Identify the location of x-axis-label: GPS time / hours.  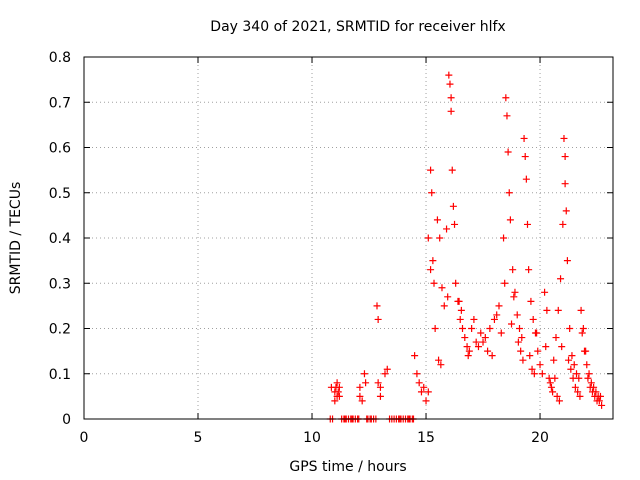
(347, 467).